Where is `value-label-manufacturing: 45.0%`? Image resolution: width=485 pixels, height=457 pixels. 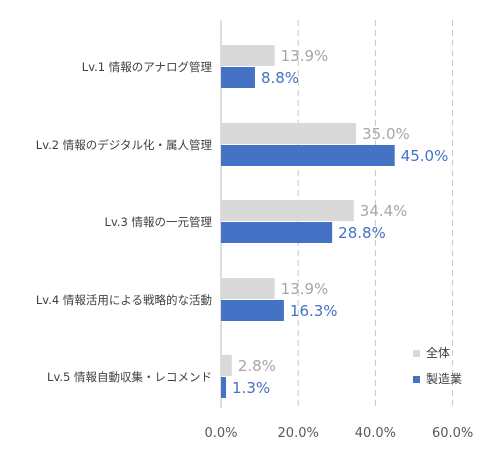 value-label-manufacturing: 45.0% is located at coordinates (425, 156).